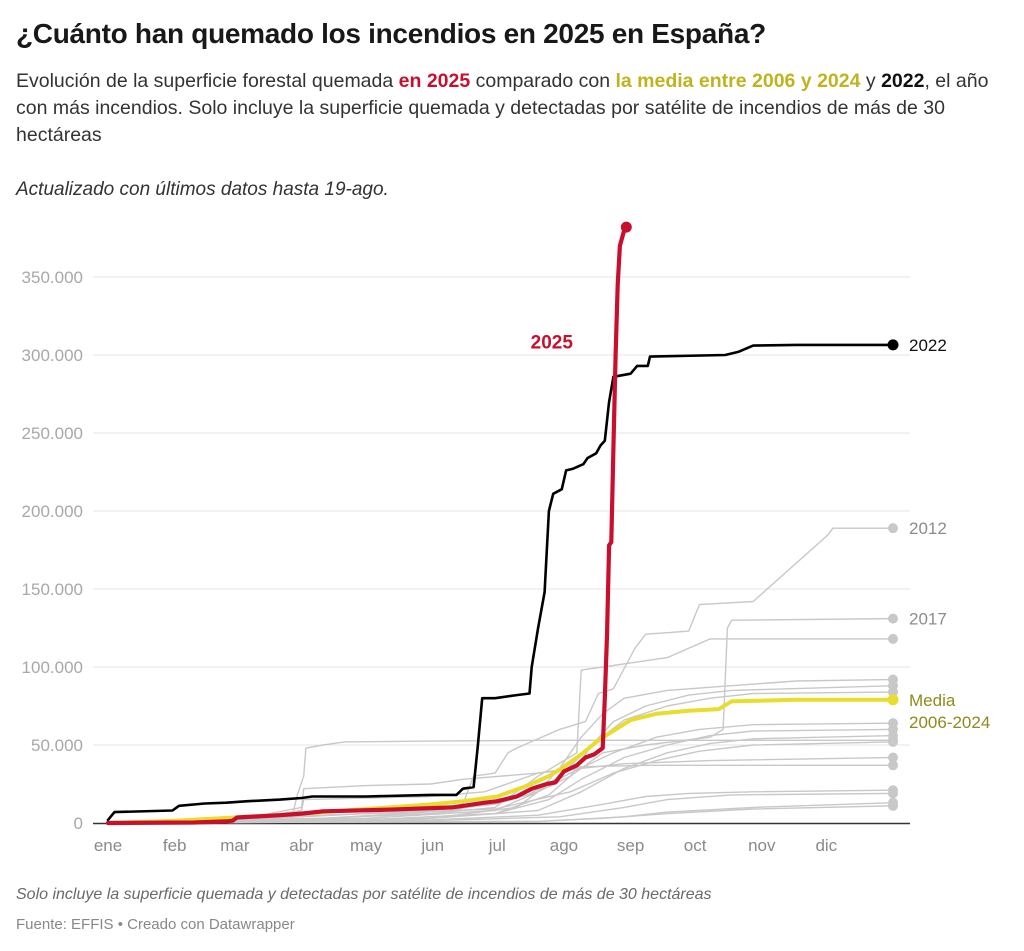  Describe the element at coordinates (175, 845) in the screenshot. I see `x-tick-label: feb` at that location.